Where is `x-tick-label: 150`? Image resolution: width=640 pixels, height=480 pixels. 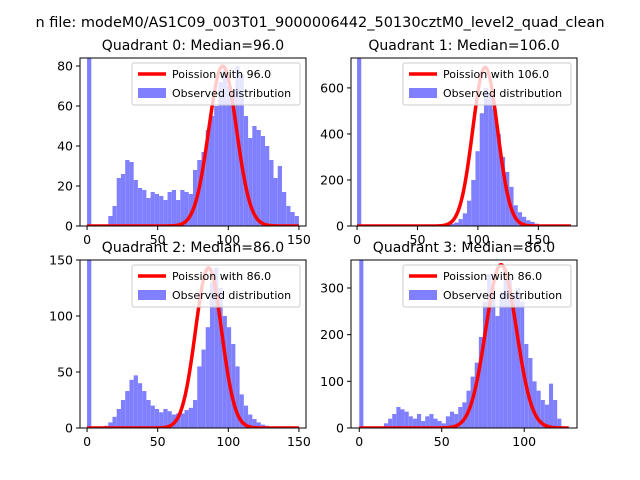
x-tick-label: 150 is located at coordinates (299, 441).